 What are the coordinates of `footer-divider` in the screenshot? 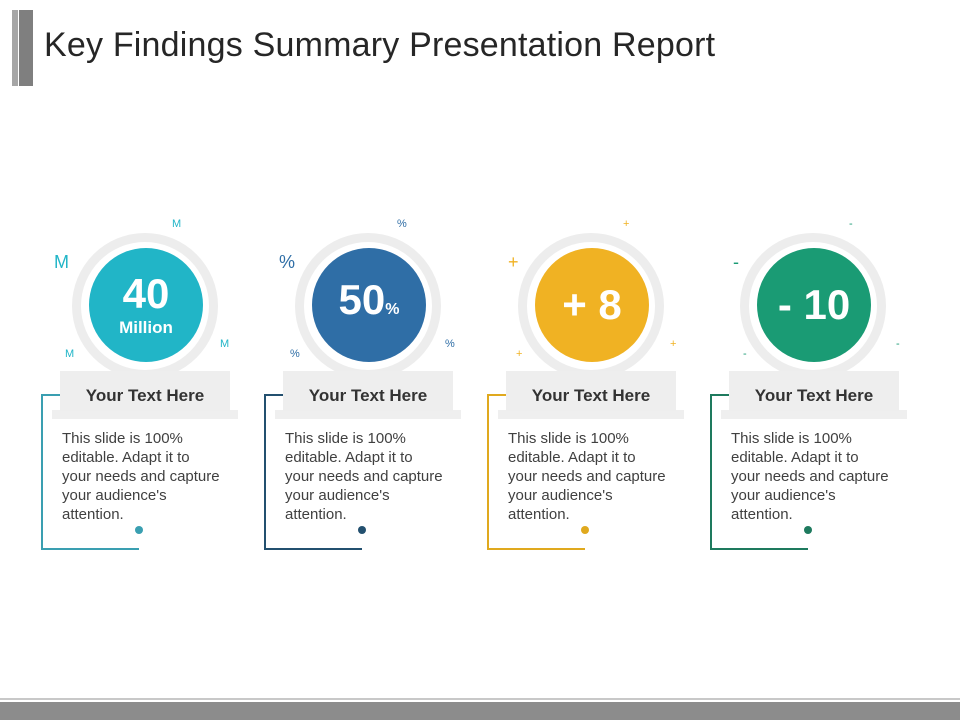 It's located at (480, 699).